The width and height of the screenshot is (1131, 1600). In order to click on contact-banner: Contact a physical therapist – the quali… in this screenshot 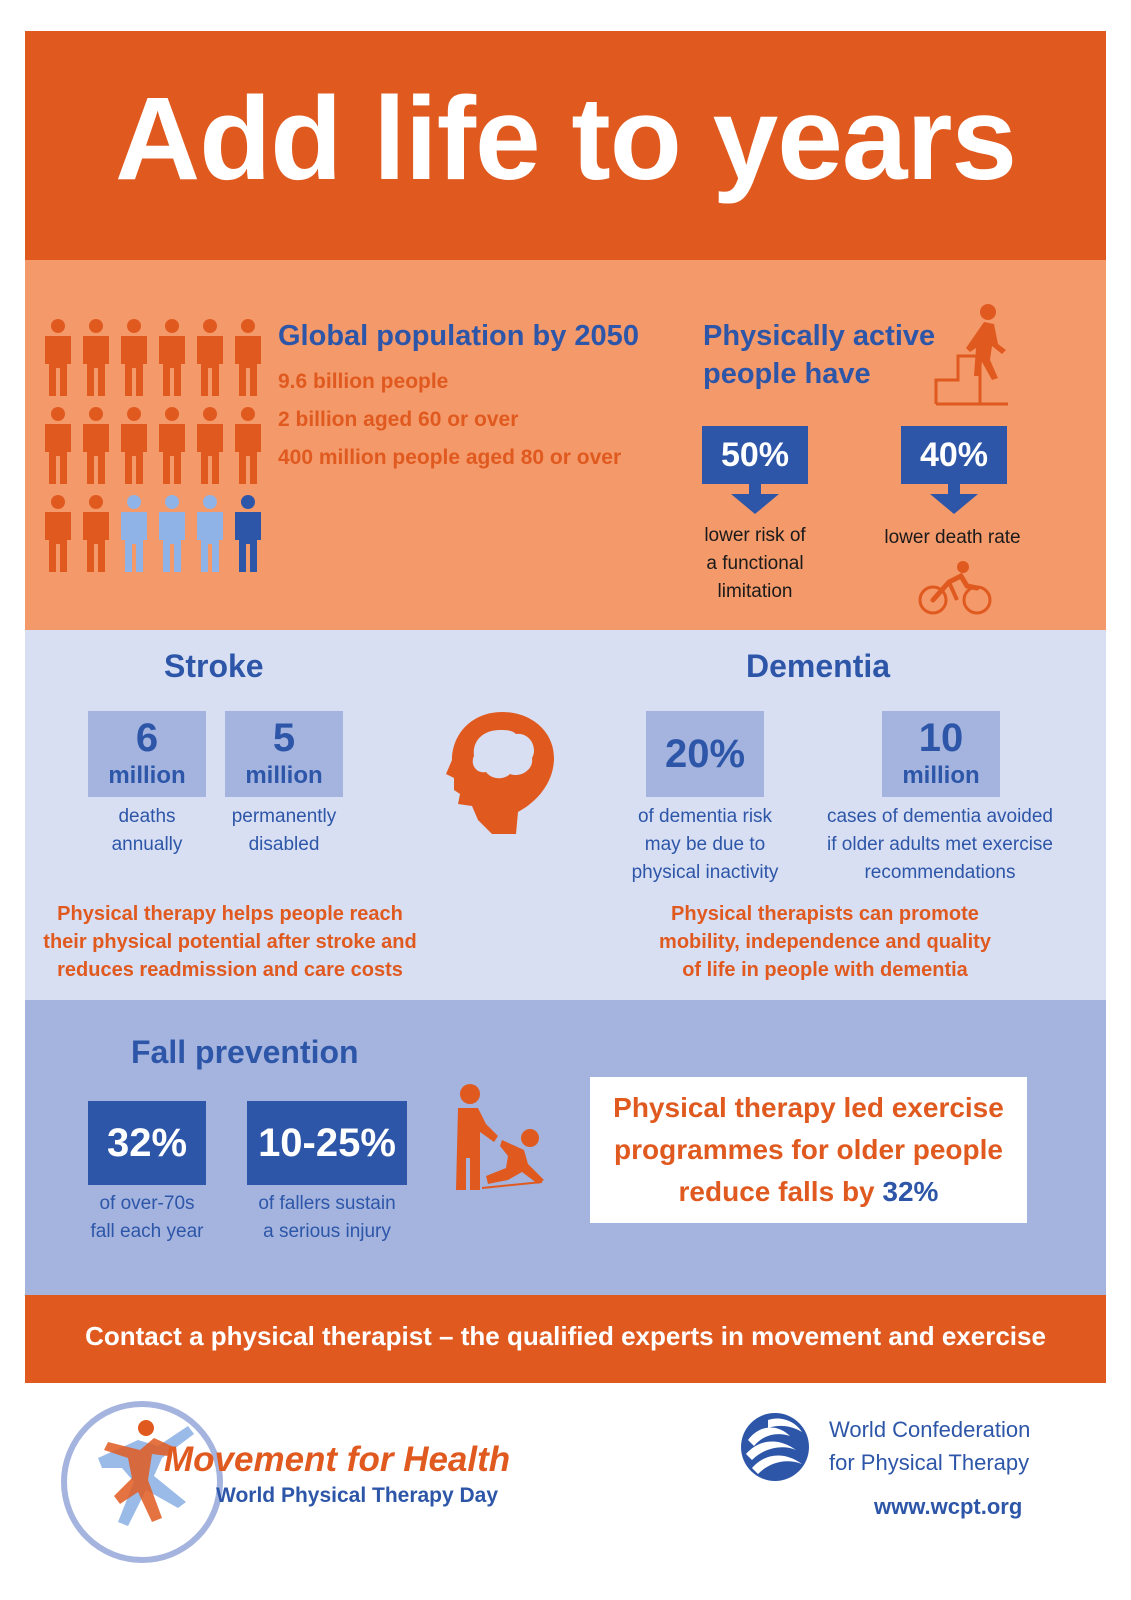, I will do `click(565, 1339)`.